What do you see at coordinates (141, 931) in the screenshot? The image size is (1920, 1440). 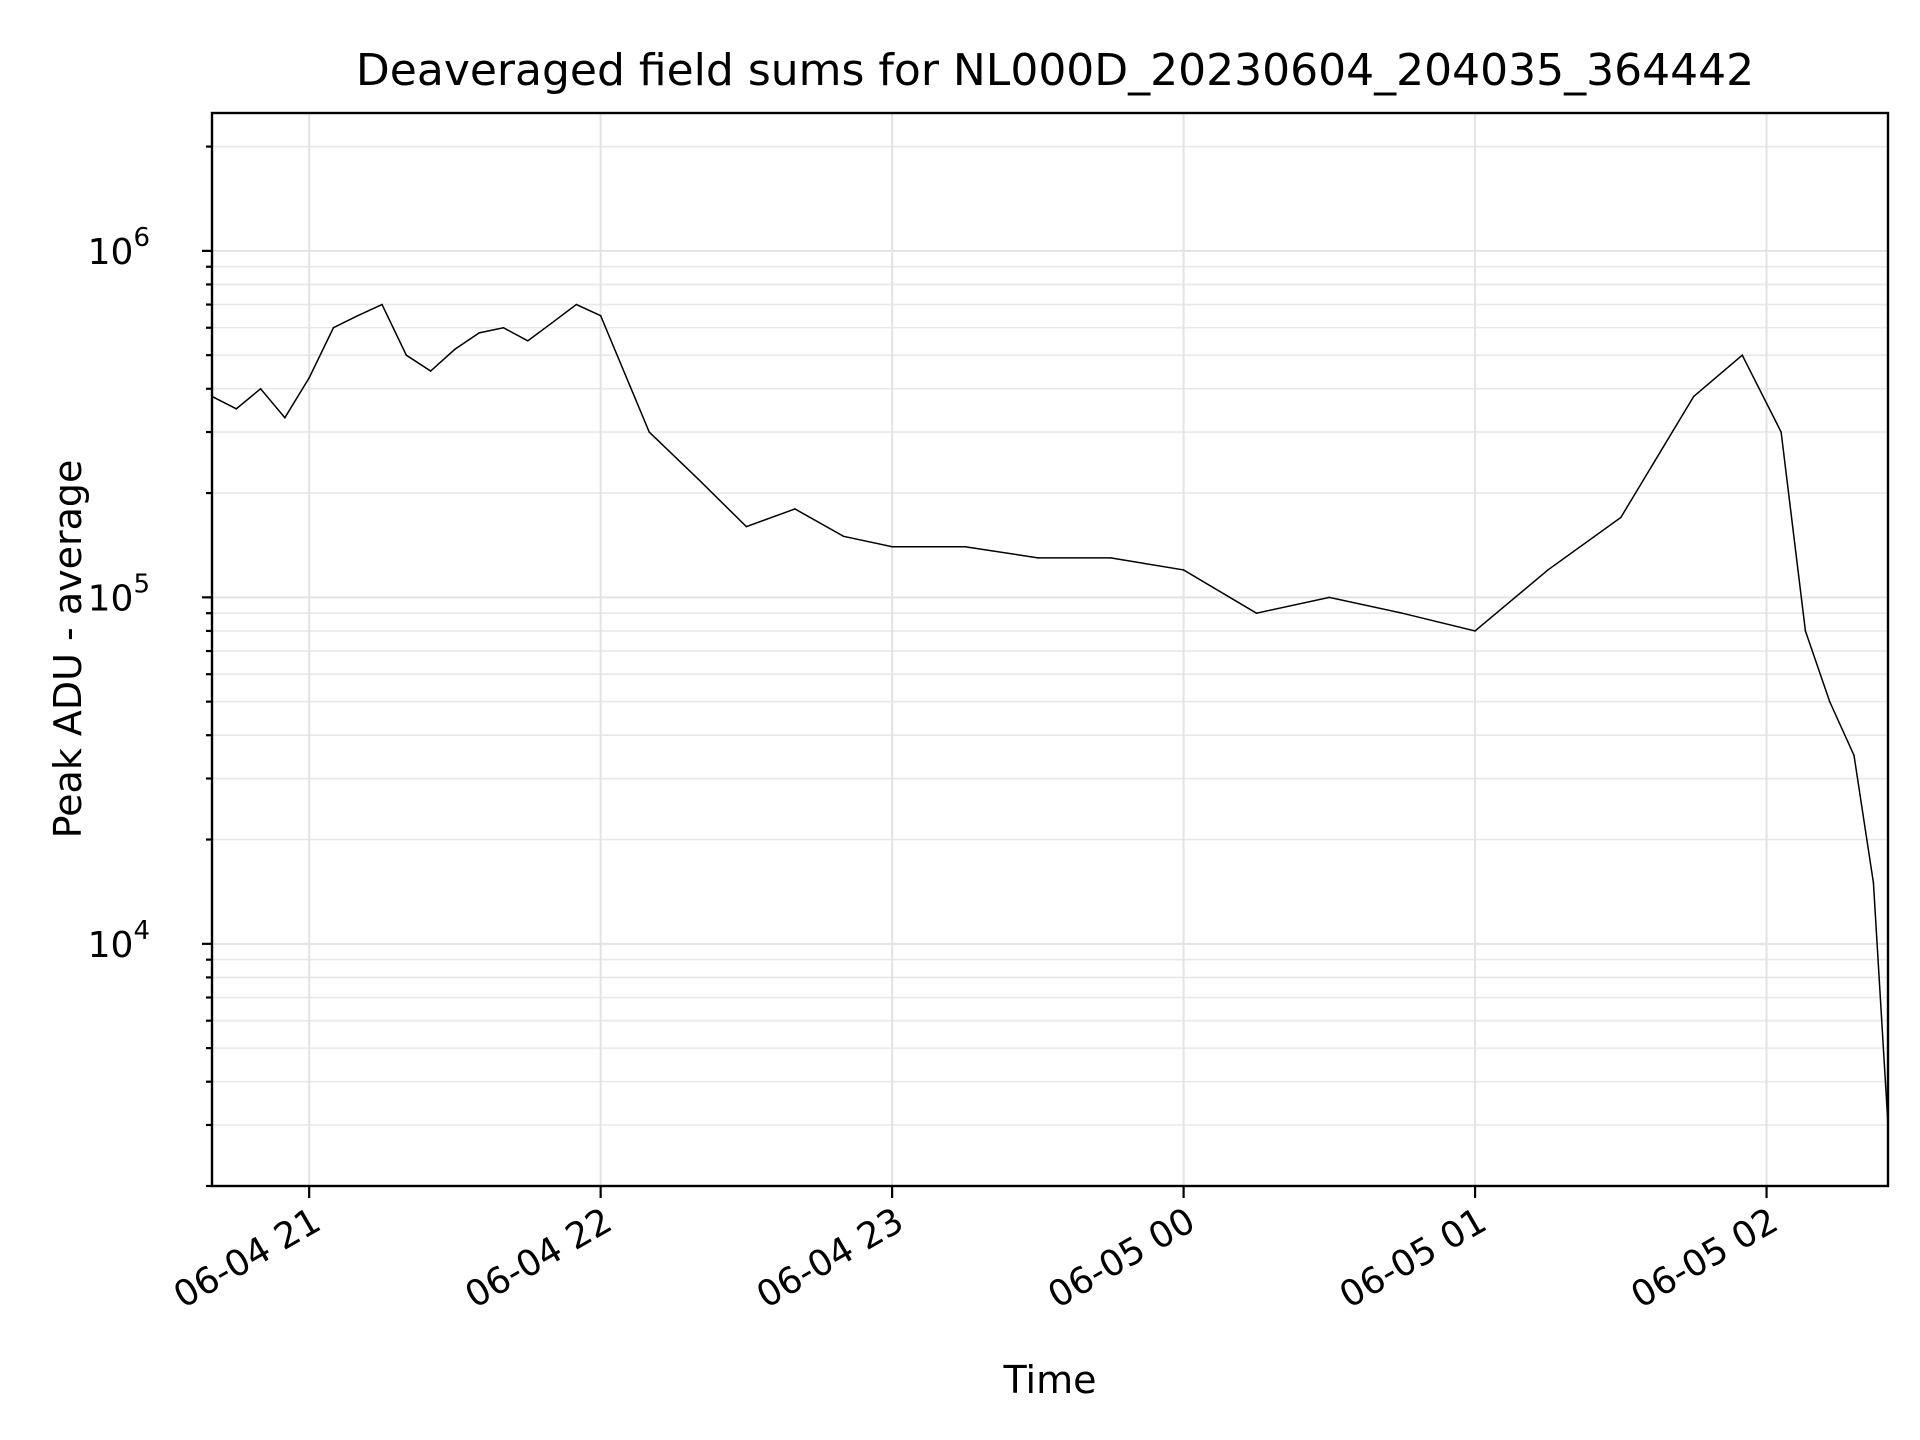 I see `y-tick-exponent: 4` at bounding box center [141, 931].